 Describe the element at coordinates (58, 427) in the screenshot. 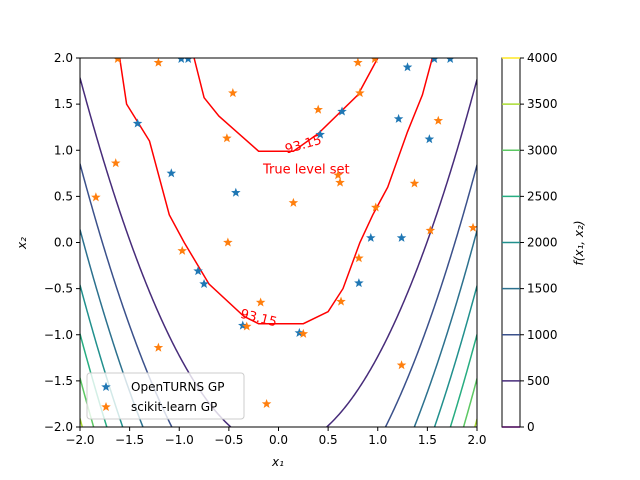

I see `y-tick-label: −2.0` at that location.